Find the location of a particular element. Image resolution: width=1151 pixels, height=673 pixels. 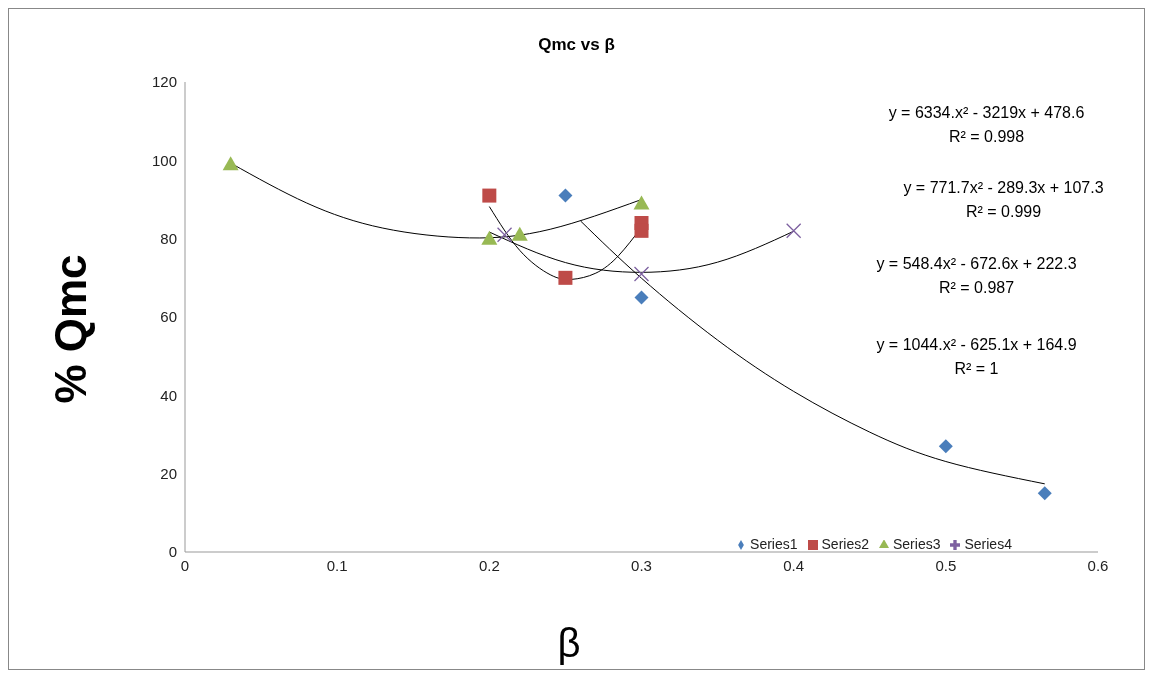

y-tick-label: 80 is located at coordinates (168, 238).